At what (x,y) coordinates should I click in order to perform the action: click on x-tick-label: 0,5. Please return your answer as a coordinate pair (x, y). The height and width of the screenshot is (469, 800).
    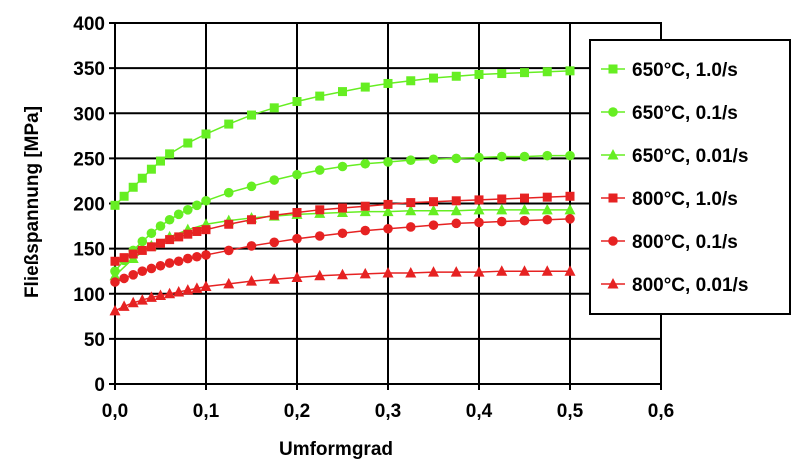
    Looking at the image, I should click on (570, 411).